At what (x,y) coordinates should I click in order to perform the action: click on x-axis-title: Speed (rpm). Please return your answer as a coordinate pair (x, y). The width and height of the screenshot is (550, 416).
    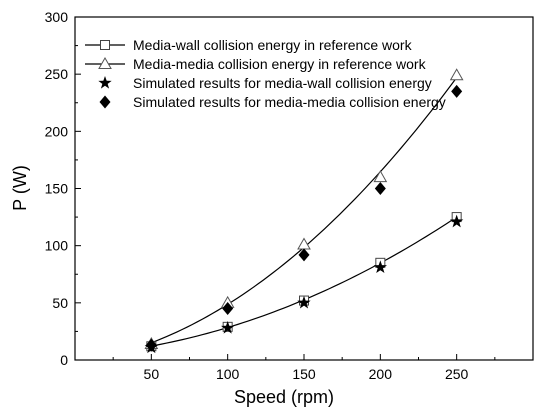
    Looking at the image, I should click on (284, 397).